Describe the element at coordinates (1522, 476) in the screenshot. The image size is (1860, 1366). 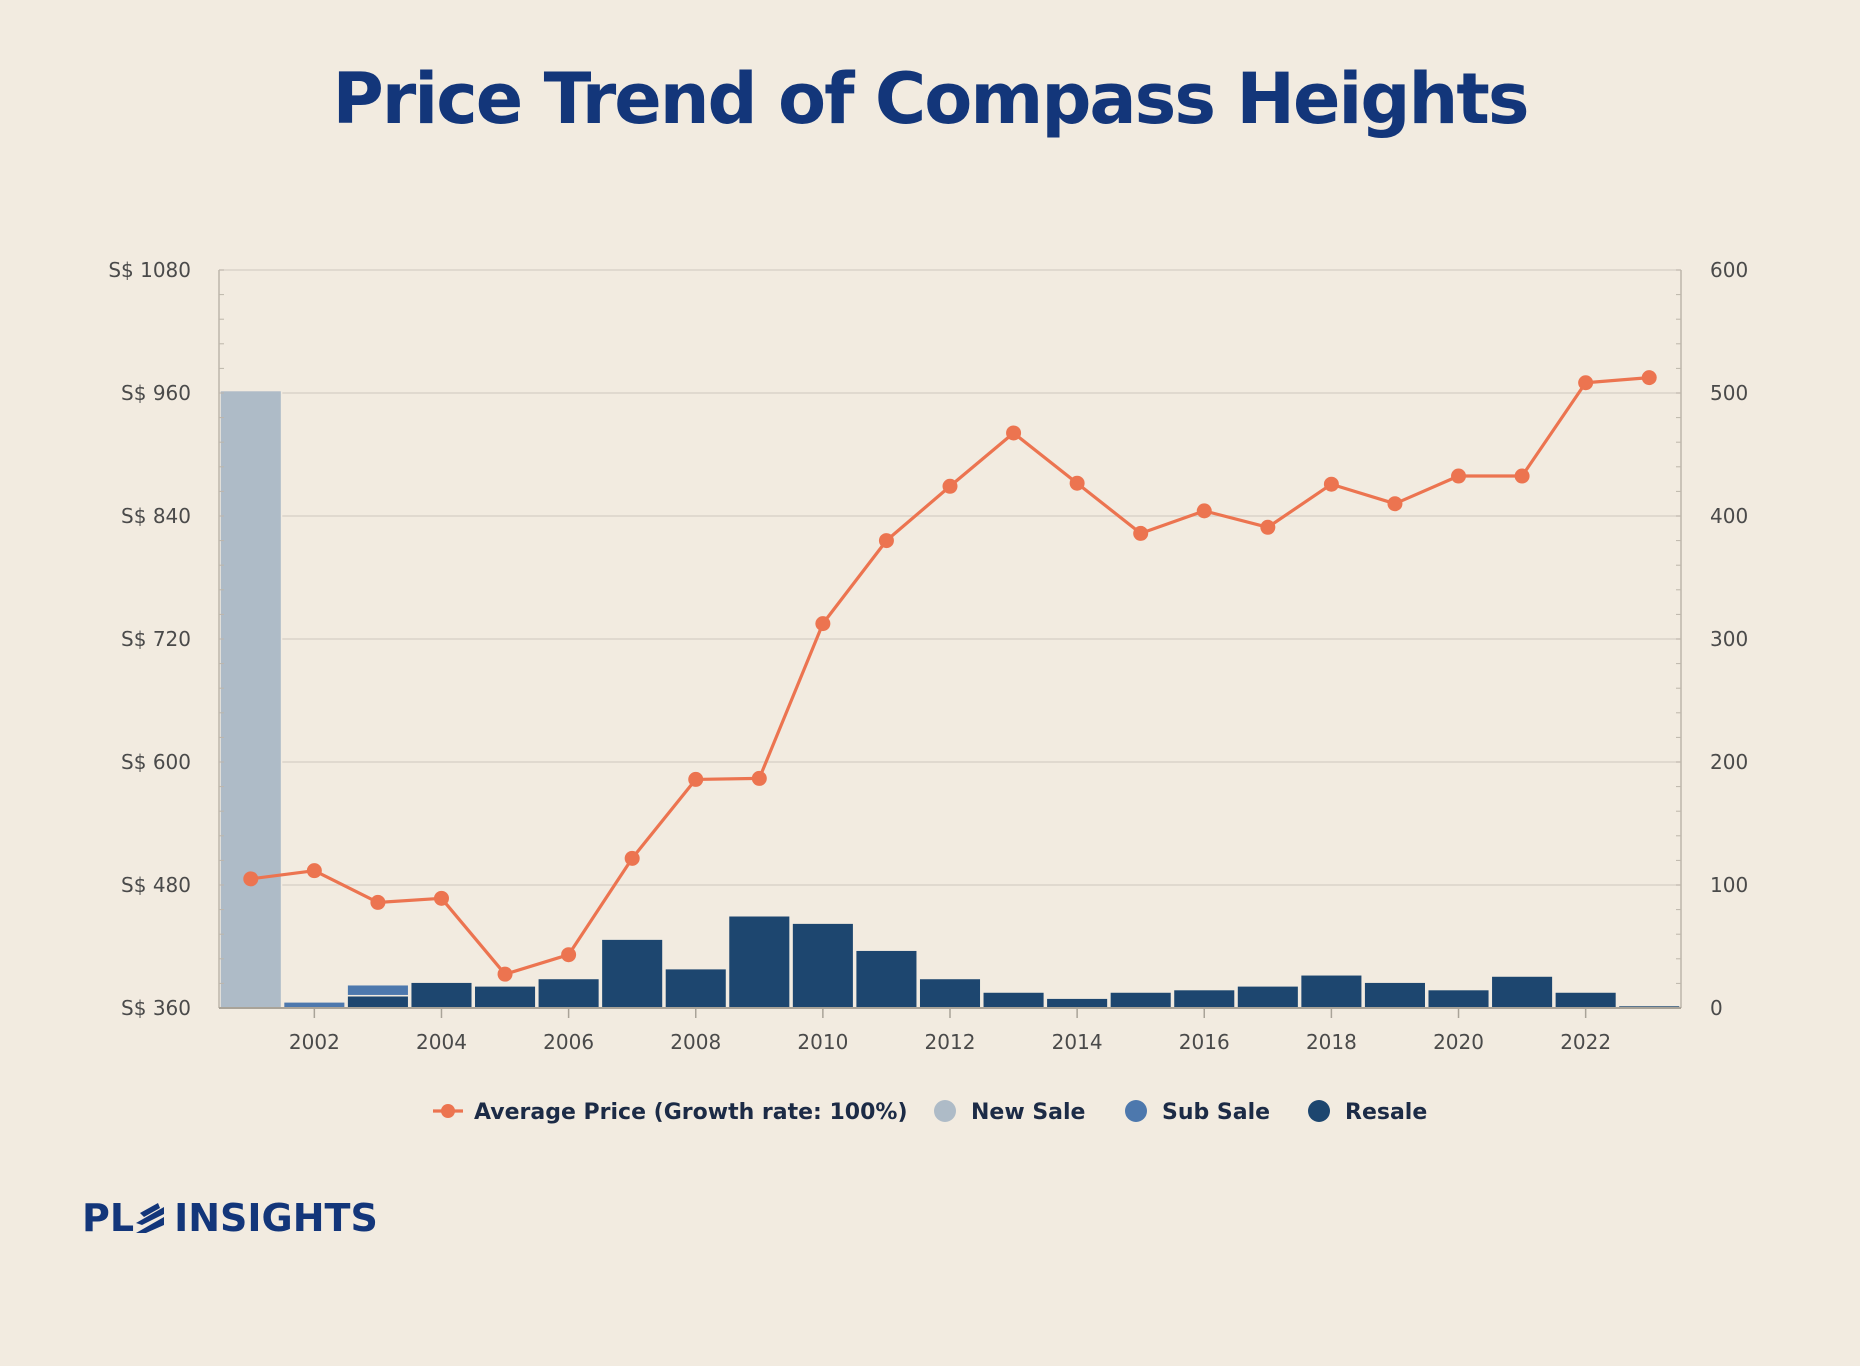
I see `price-point-2021` at that location.